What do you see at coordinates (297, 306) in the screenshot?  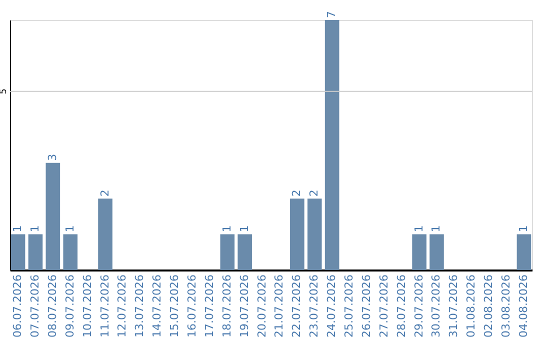 I see `x-tick-label: 22.07.2026` at bounding box center [297, 306].